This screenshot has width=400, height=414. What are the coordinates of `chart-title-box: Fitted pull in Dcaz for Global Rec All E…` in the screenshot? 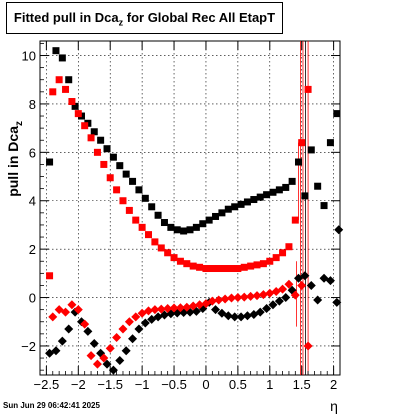 It's located at (144, 18).